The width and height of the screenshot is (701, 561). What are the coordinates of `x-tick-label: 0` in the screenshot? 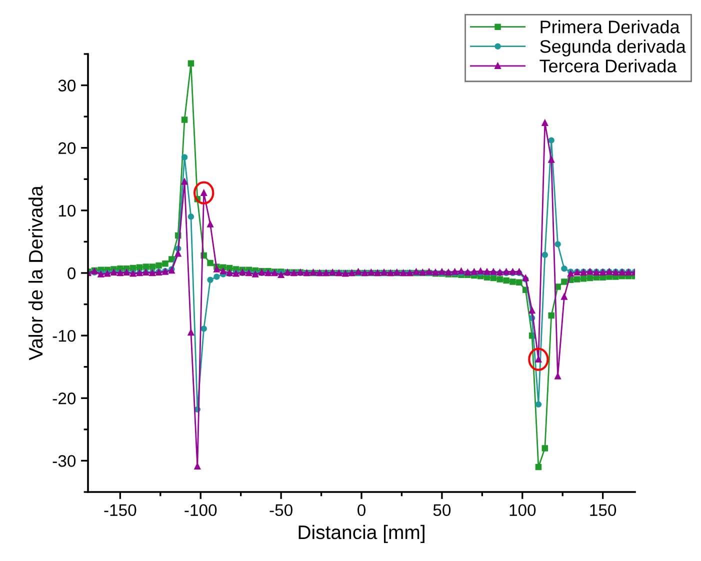 It's located at (362, 510).